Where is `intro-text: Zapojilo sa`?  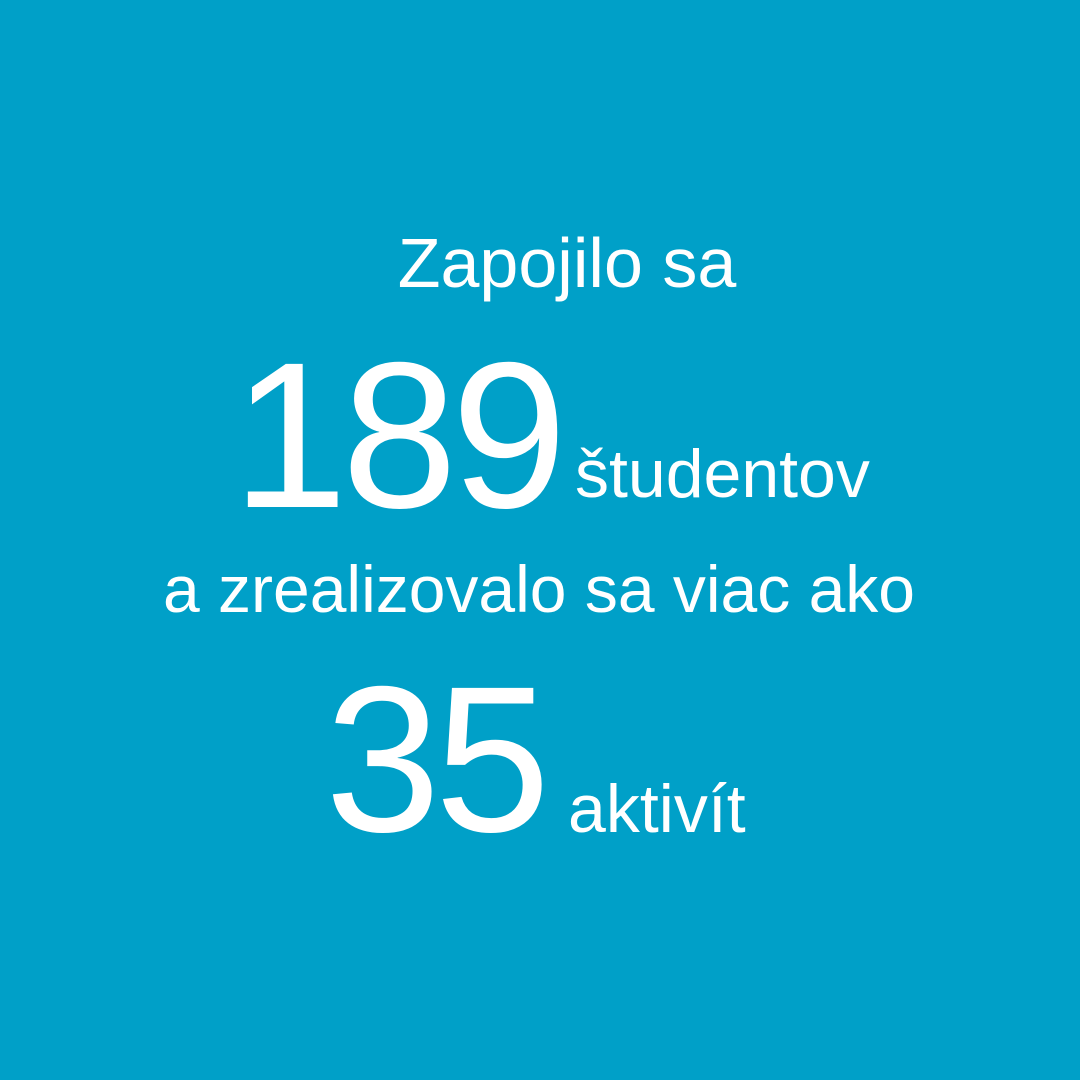 intro-text: Zapojilo sa is located at coordinates (567, 263).